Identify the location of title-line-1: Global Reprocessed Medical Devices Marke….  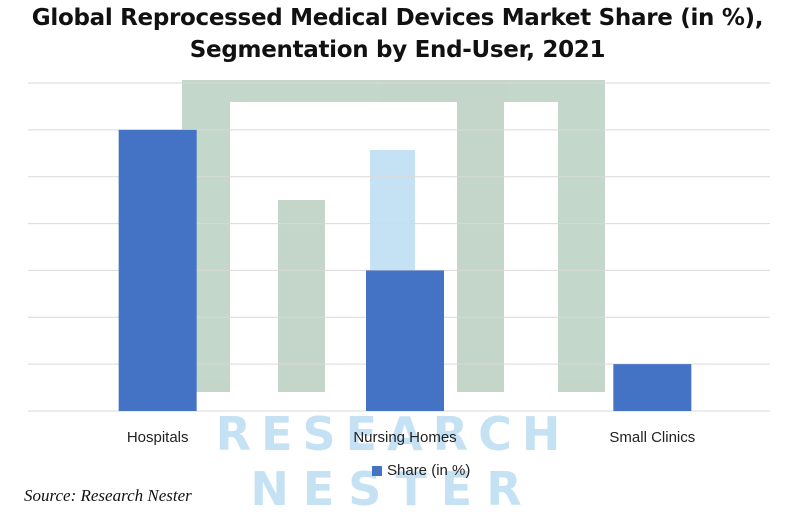
(397, 18).